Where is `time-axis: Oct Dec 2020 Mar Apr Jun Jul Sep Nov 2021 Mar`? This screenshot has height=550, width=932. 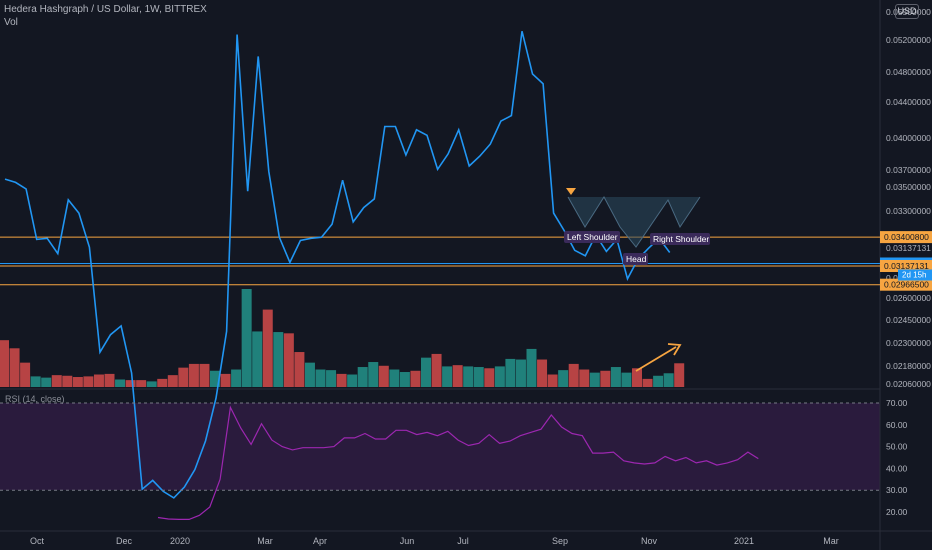
time-axis: Oct Dec 2020 Mar Apr Jun Jul Sep Nov 2021 Mar is located at coordinates (434, 541).